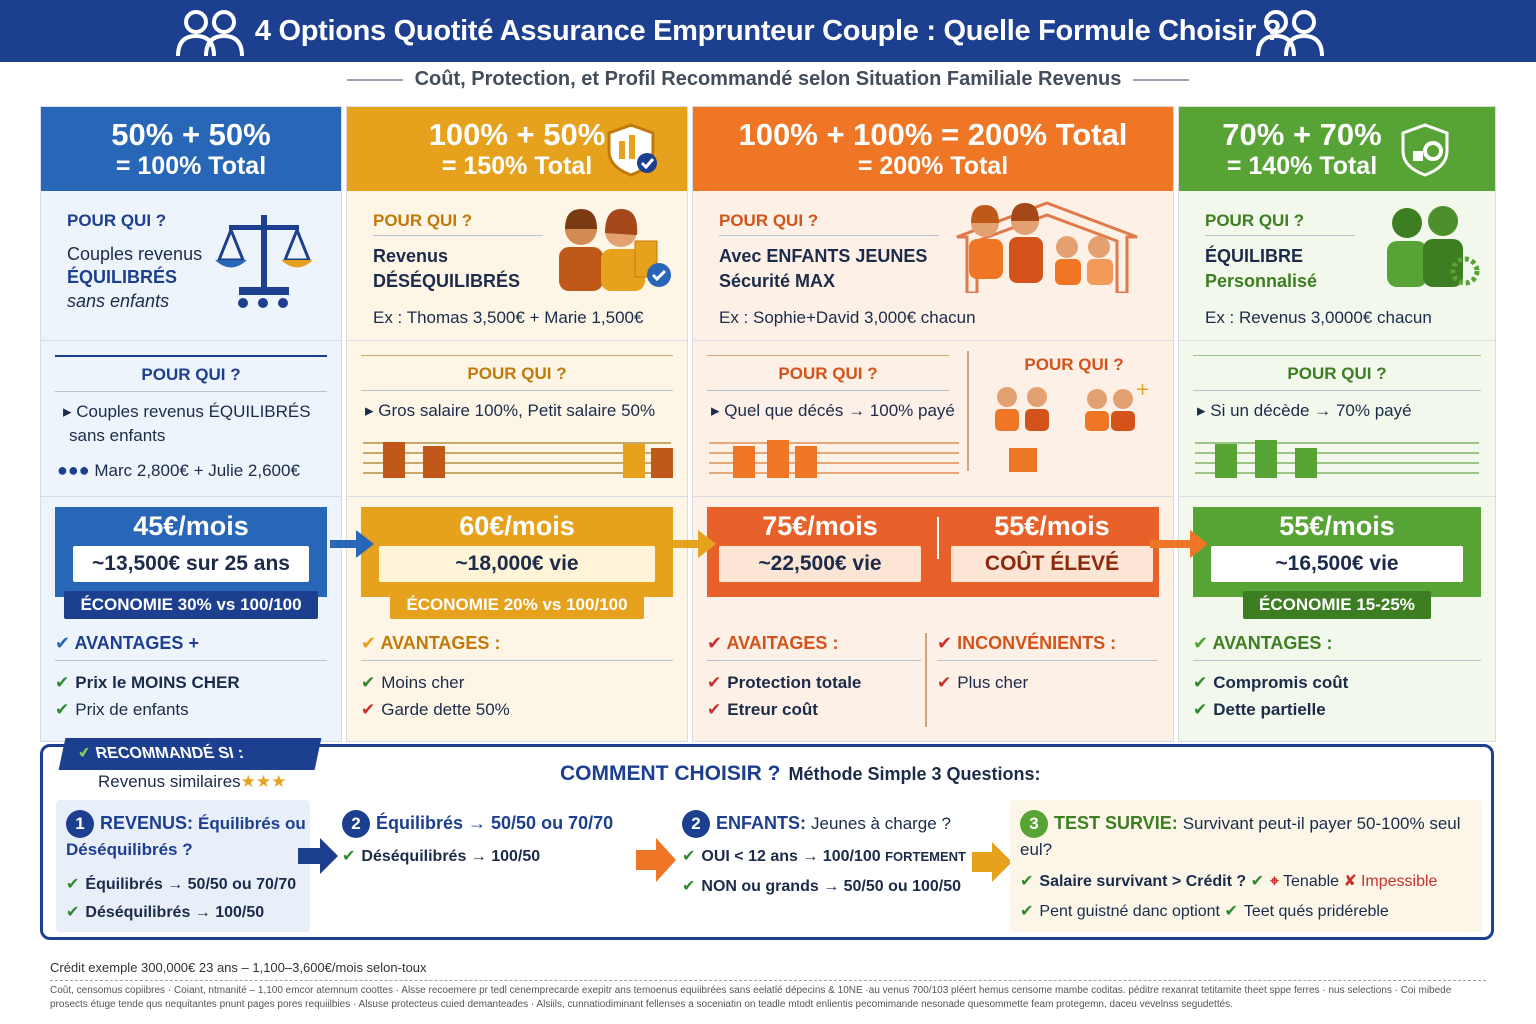 This screenshot has width=1536, height=1024. What do you see at coordinates (820, 526) in the screenshot?
I see `monthly-price: 75€/mois` at bounding box center [820, 526].